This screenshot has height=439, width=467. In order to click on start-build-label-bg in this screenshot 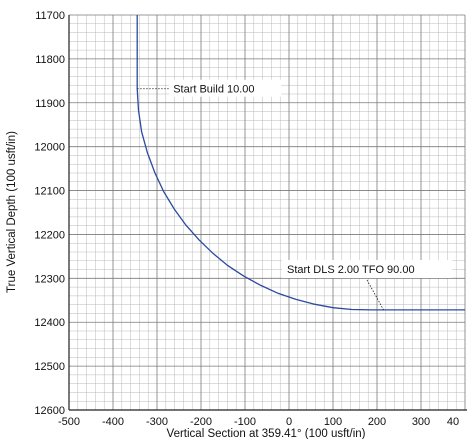, I will do `click(225, 88)`.